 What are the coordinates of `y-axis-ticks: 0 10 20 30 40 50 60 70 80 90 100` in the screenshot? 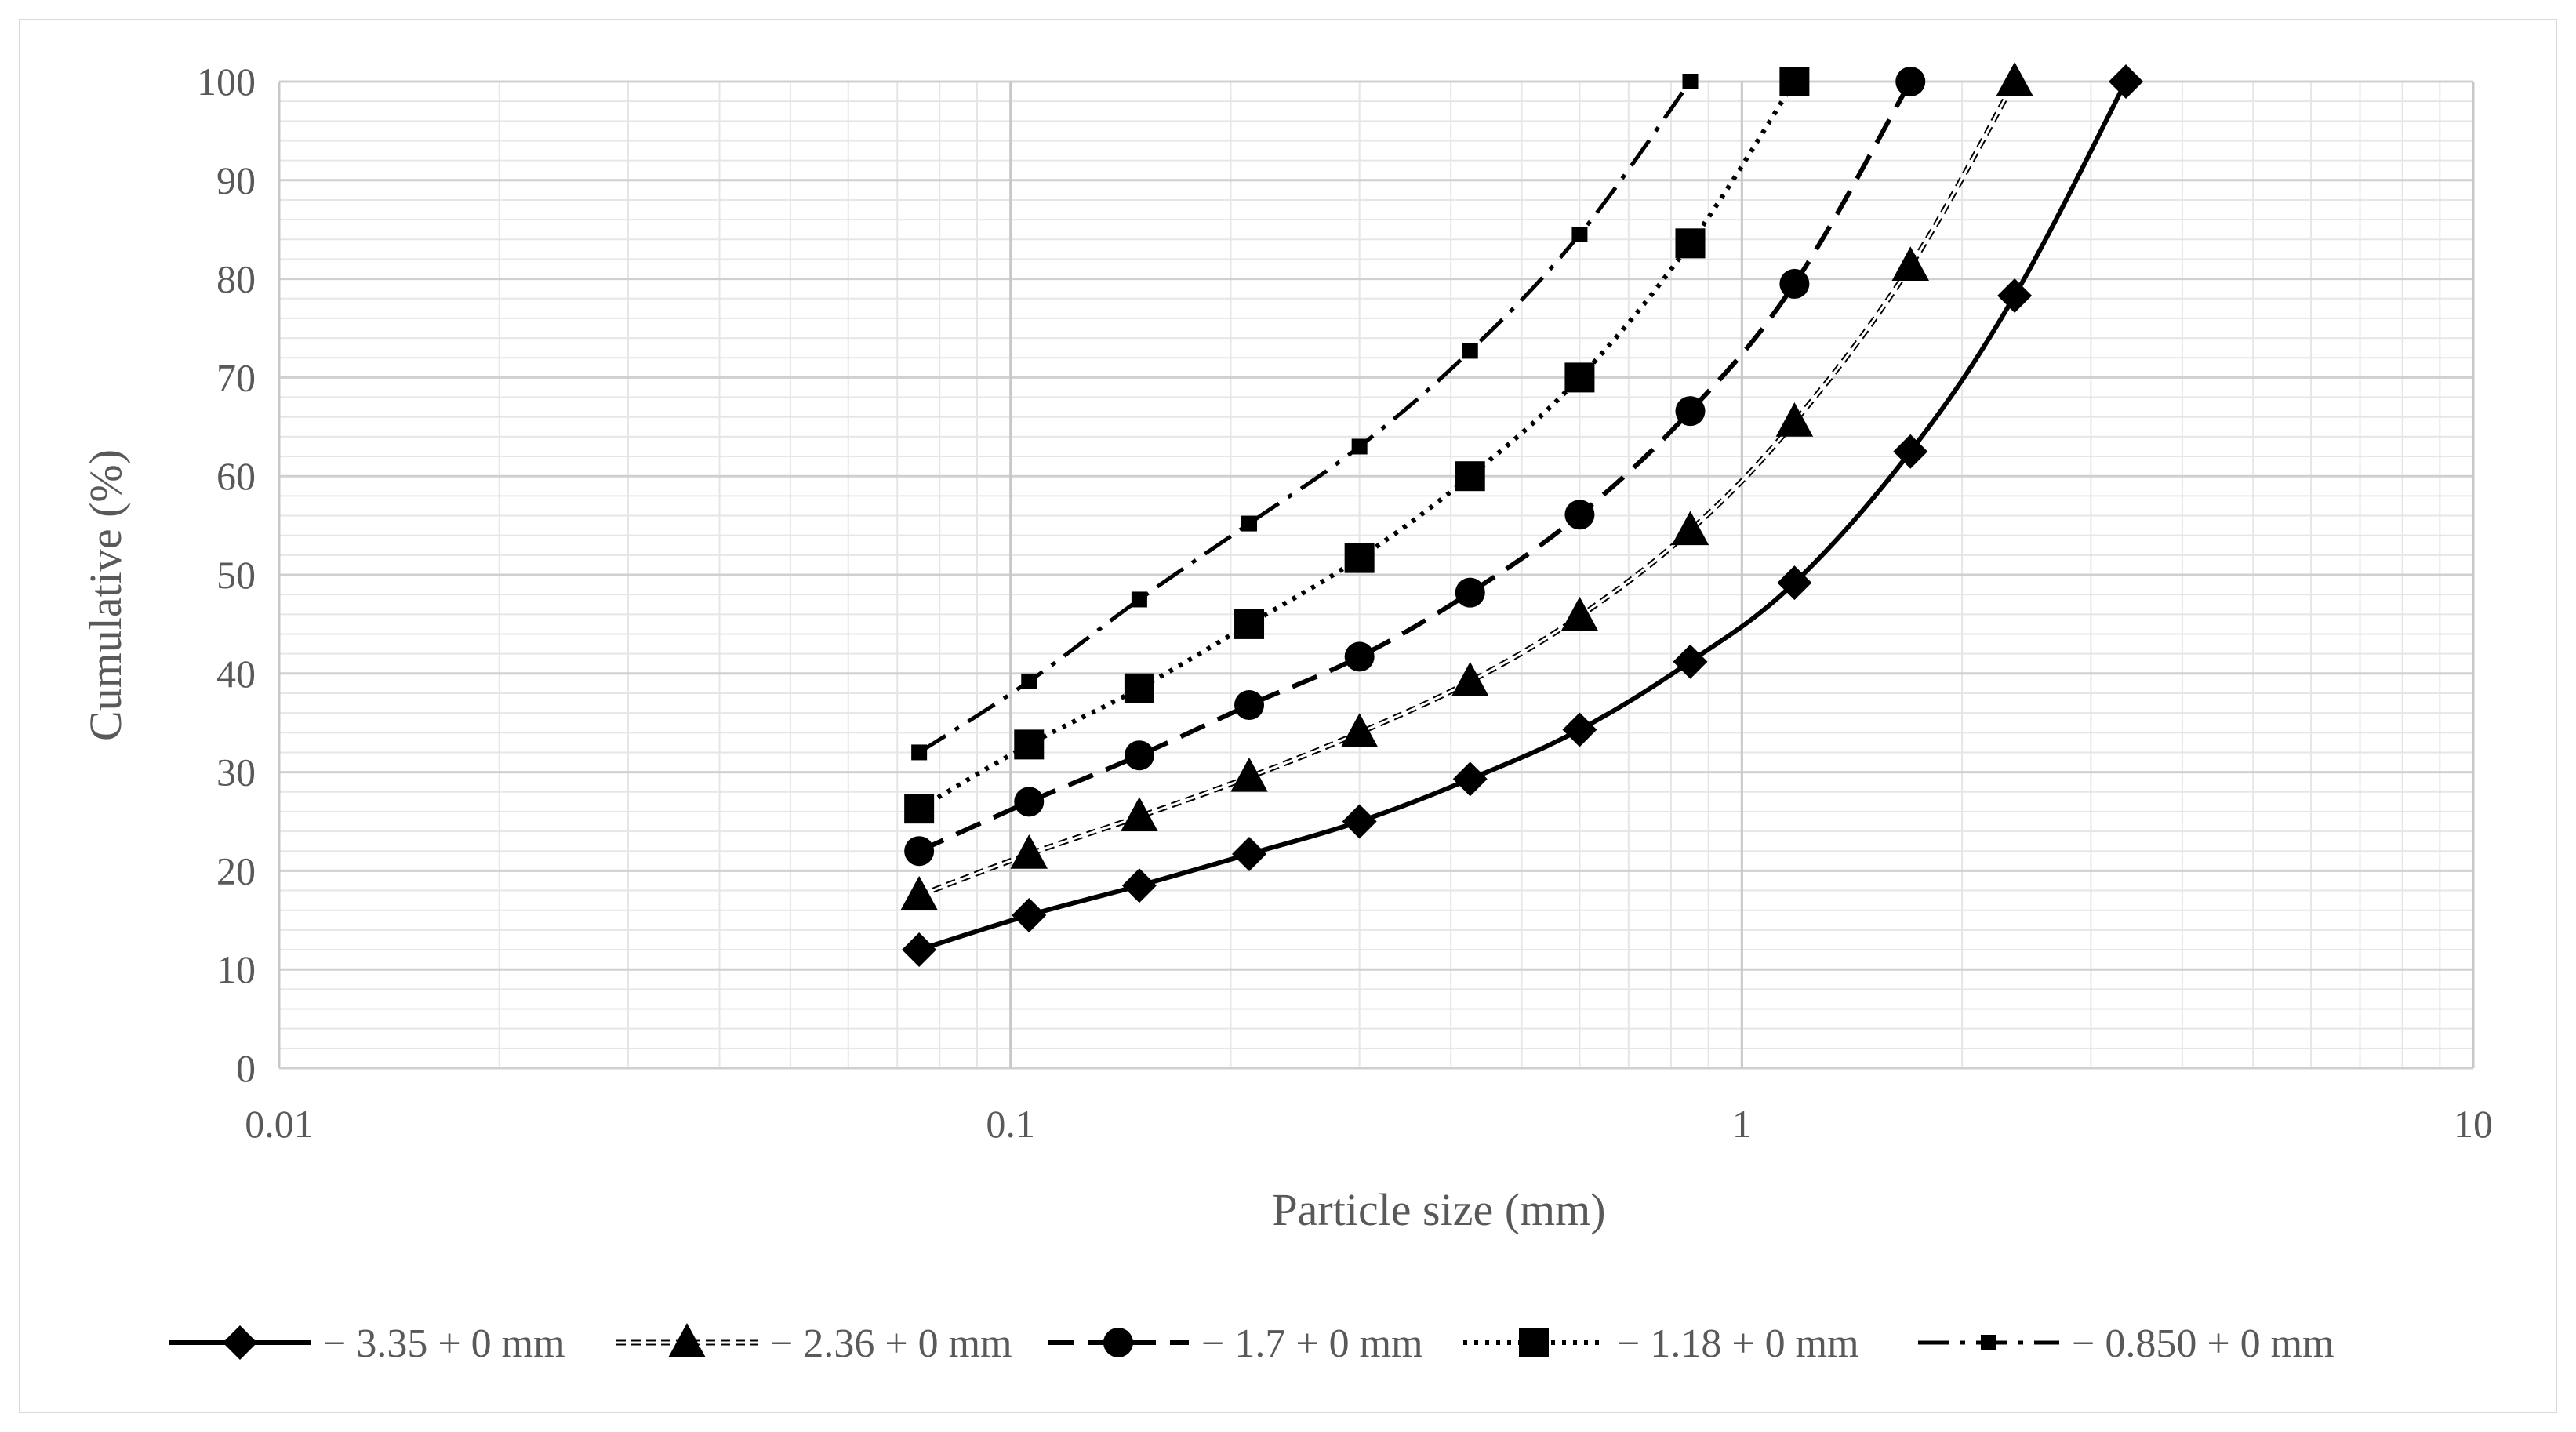 It's located at (226, 575).